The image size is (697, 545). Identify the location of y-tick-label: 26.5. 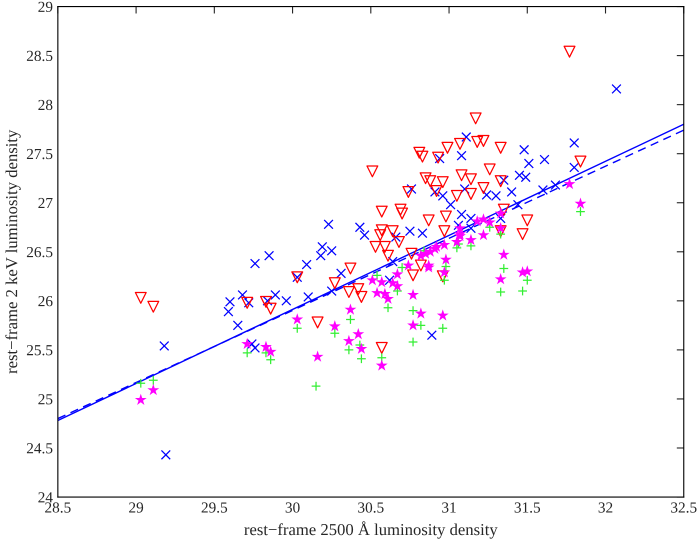
(39, 252).